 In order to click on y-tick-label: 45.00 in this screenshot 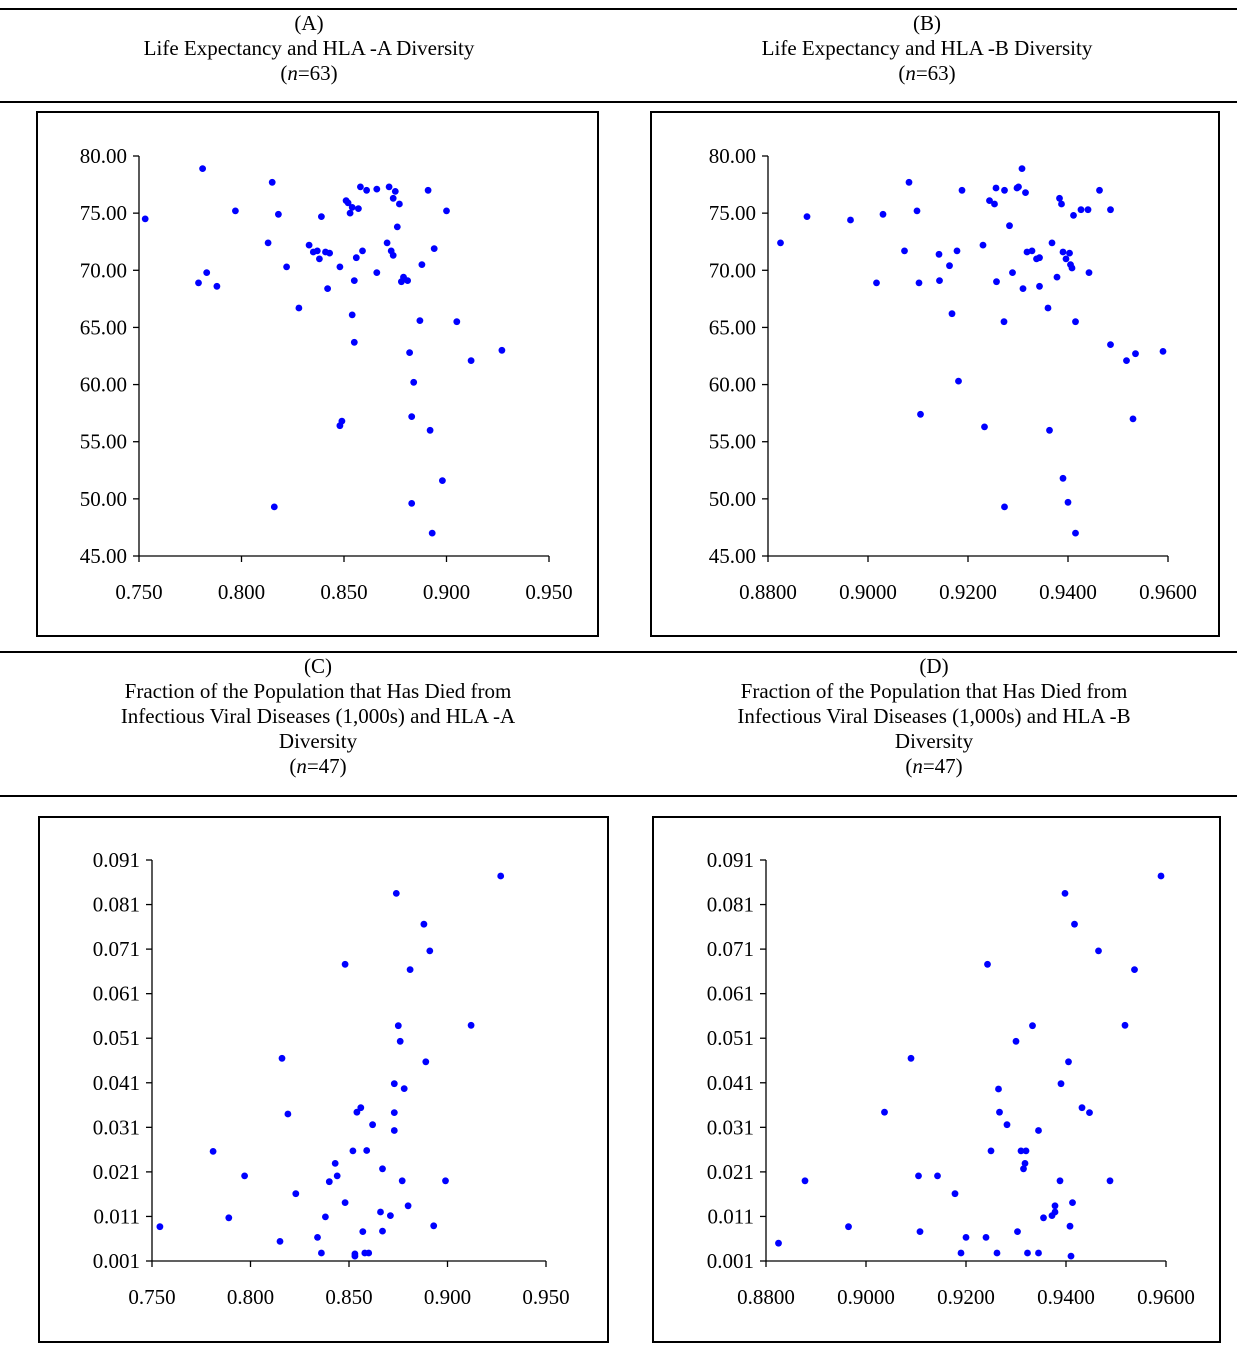, I will do `click(103, 556)`.